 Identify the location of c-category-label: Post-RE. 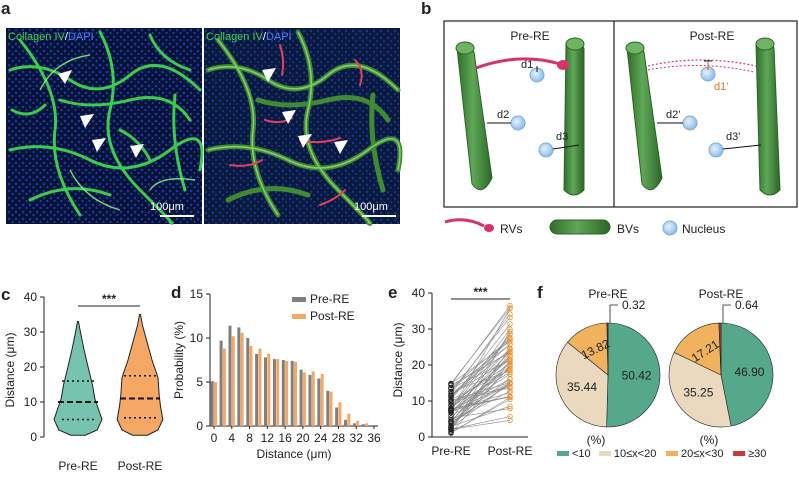
(140, 466).